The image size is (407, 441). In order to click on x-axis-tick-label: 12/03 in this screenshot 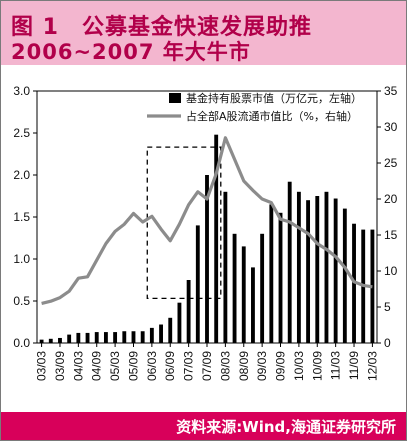, I will do `click(372, 366)`.